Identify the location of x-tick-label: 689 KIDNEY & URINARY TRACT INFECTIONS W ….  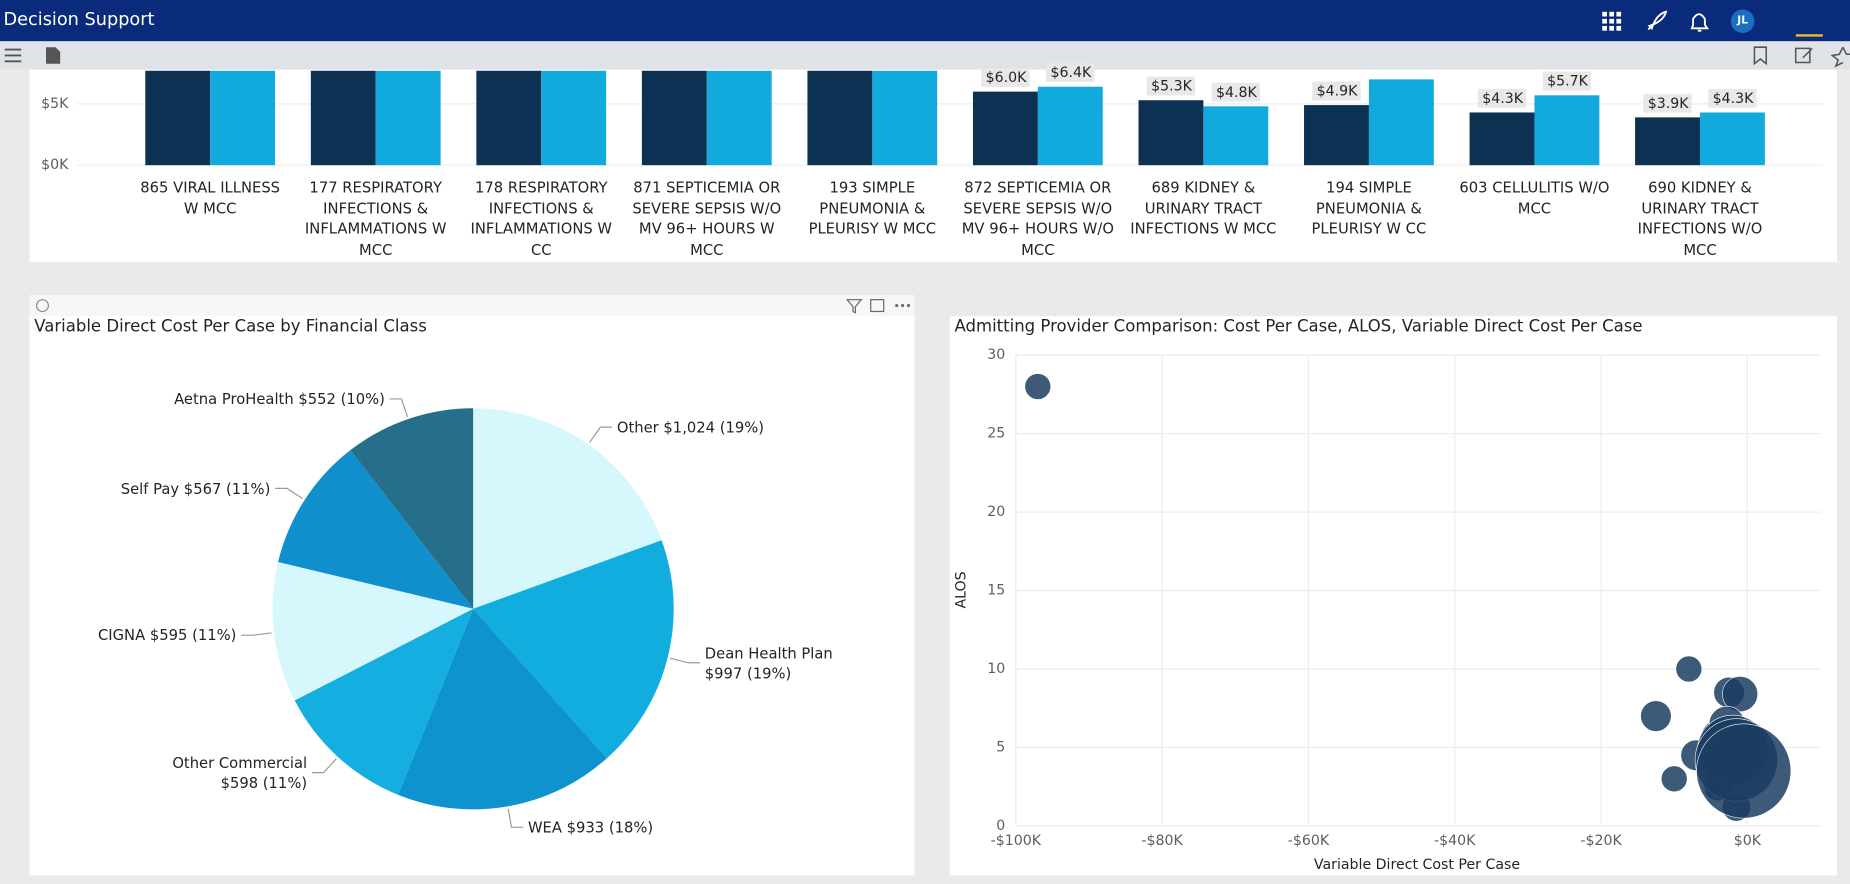
(1203, 208).